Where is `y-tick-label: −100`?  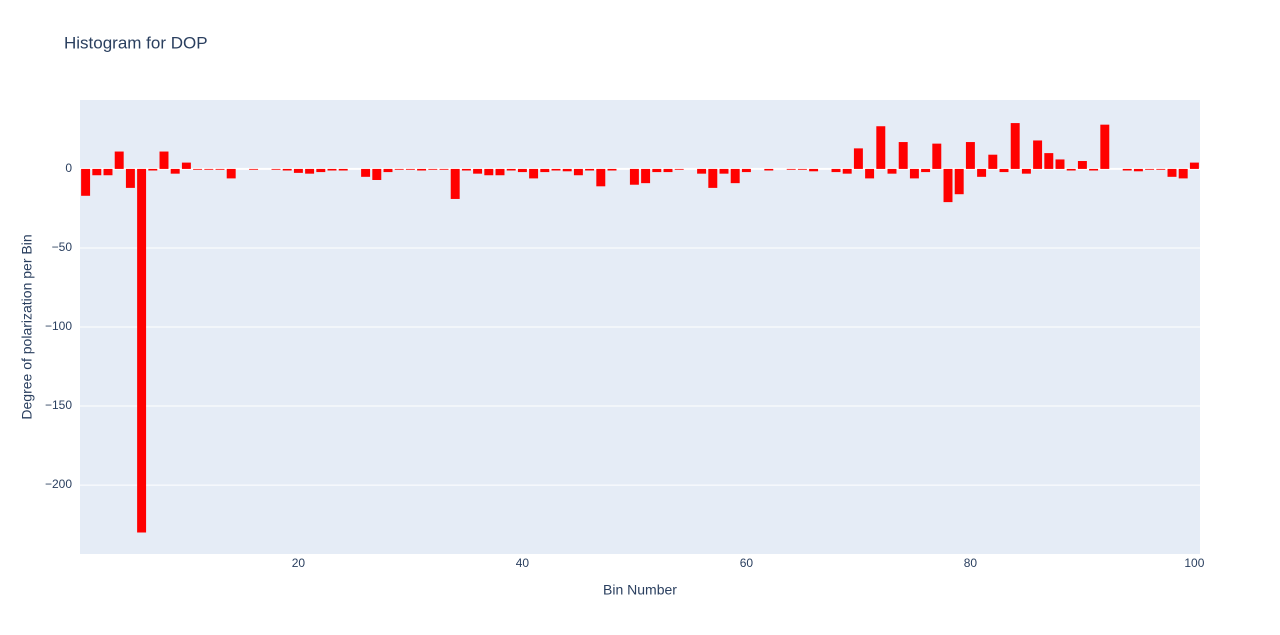 y-tick-label: −100 is located at coordinates (58, 326).